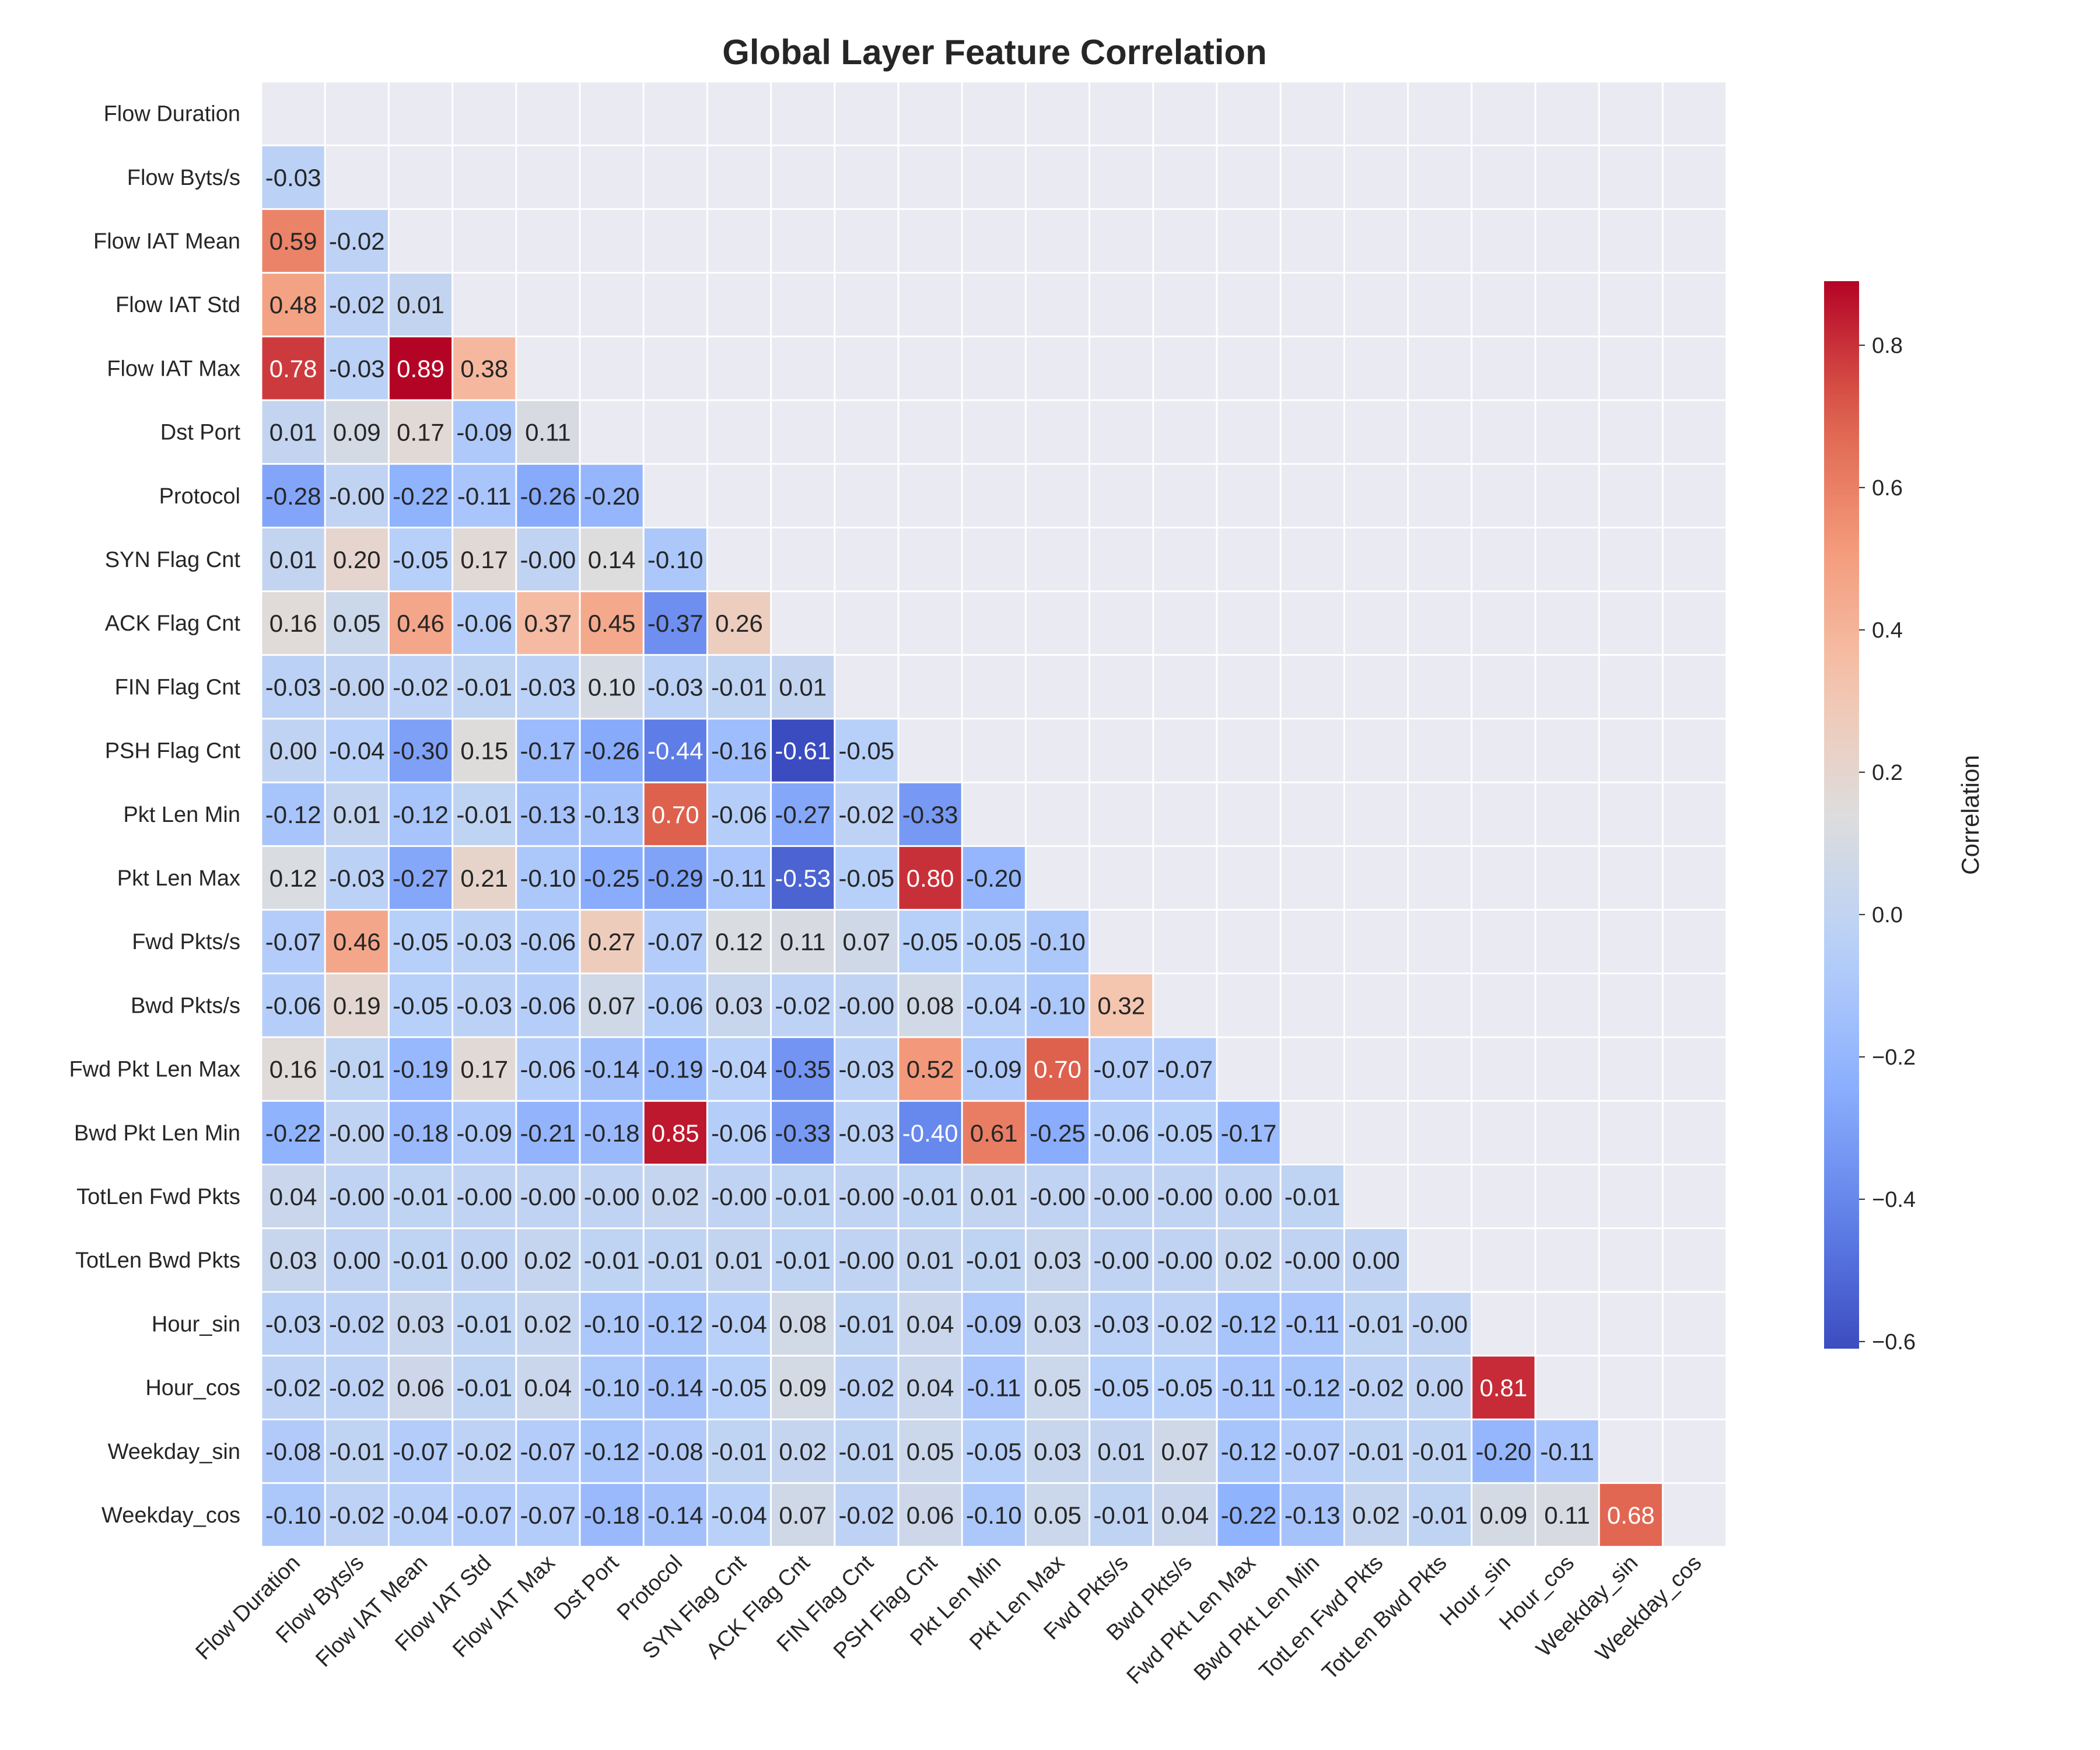 This screenshot has height=1750, width=2100. Describe the element at coordinates (1249, 1324) in the screenshot. I see `cell-value-label: -0.12` at that location.